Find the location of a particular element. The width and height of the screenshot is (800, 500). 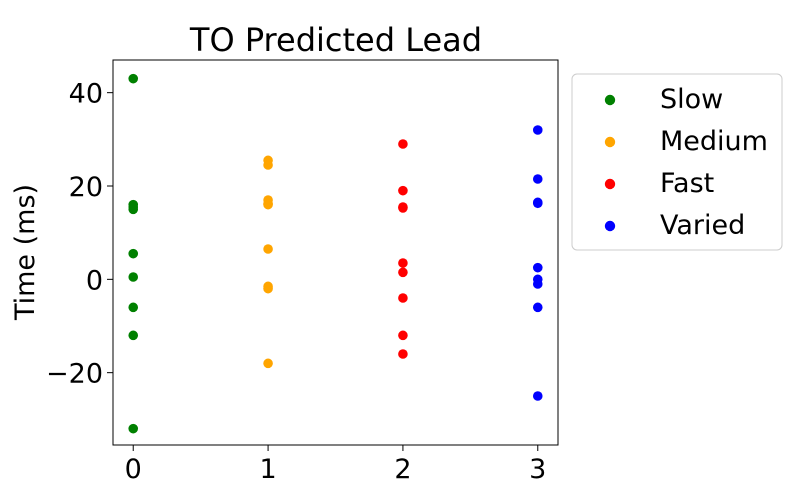

chart-title: TO Predicted Lead is located at coordinates (335, 40).